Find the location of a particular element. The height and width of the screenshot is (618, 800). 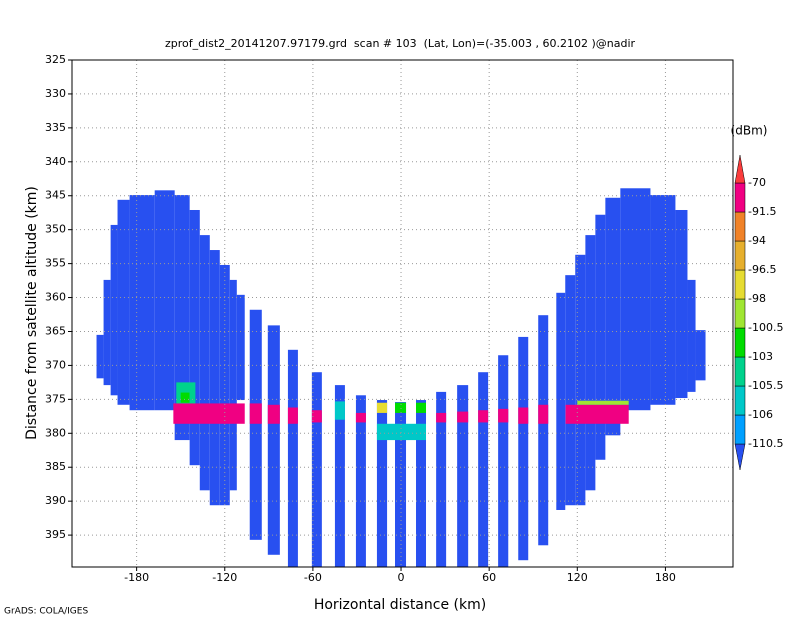

x-tick-label: 0 is located at coordinates (401, 577).